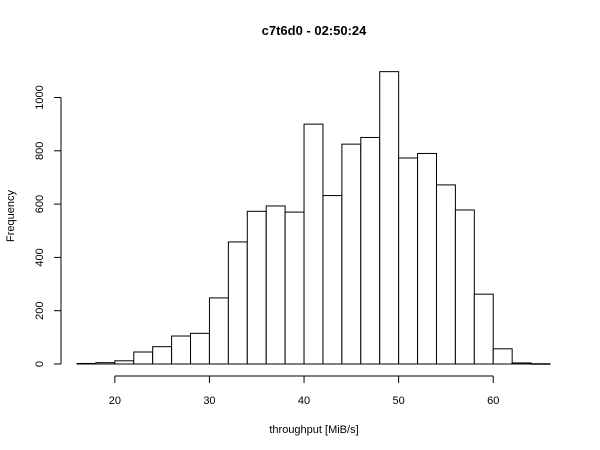 The width and height of the screenshot is (600, 450). I want to click on y-tick-label: 0, so click(40, 364).